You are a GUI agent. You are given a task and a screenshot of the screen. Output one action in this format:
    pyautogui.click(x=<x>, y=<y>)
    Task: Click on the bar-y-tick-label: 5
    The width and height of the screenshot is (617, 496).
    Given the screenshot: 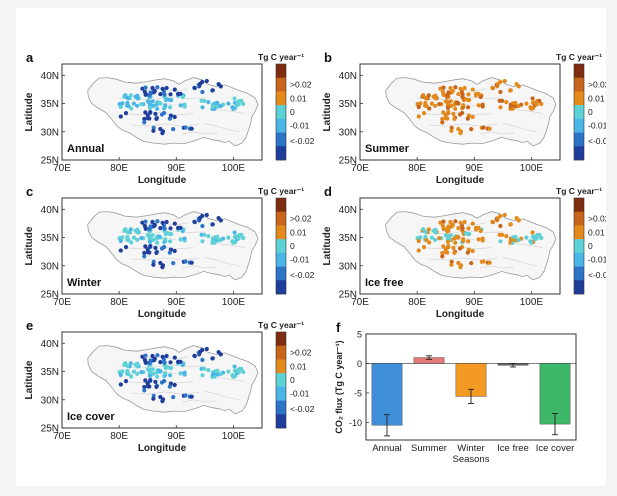 What is the action you would take?
    pyautogui.click(x=359, y=335)
    